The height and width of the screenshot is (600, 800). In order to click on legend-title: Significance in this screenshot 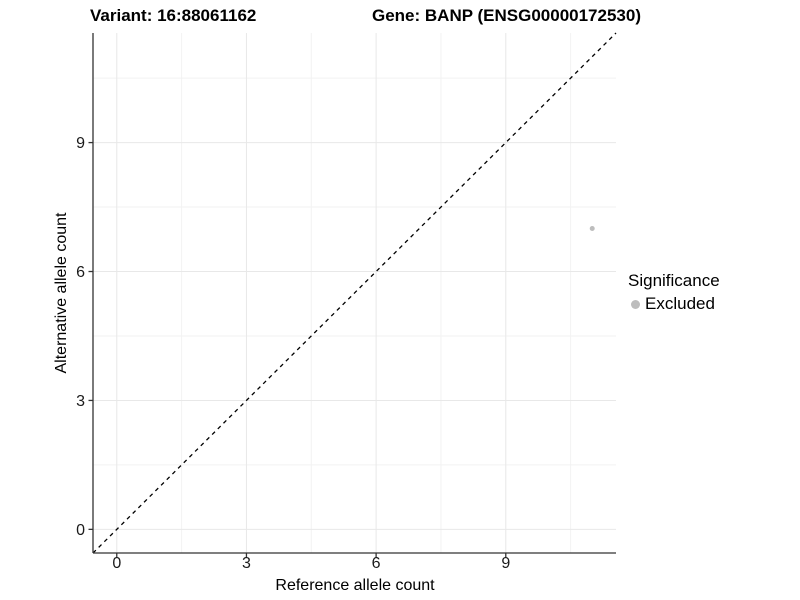, I will do `click(674, 280)`.